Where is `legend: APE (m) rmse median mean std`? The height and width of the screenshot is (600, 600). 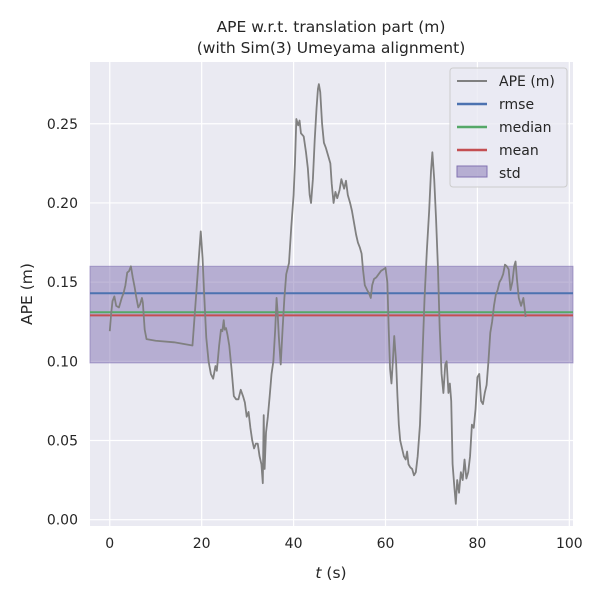 legend: APE (m) rmse median mean std is located at coordinates (508, 127).